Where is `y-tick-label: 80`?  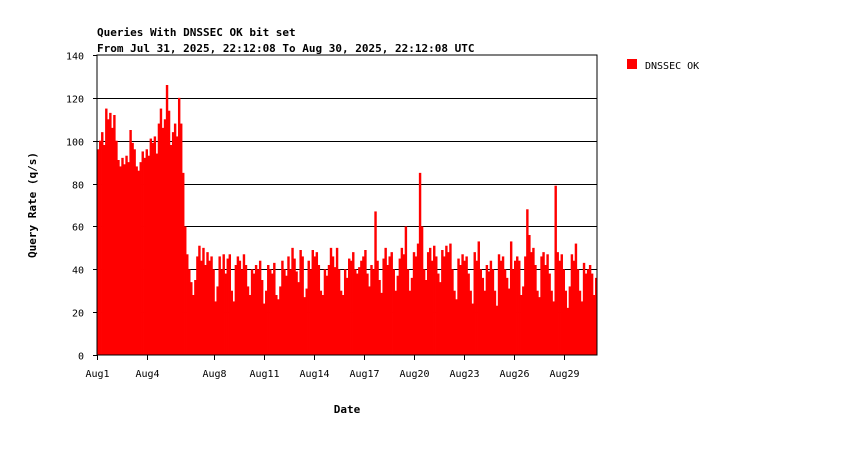
y-tick-label: 80 is located at coordinates (78, 186).